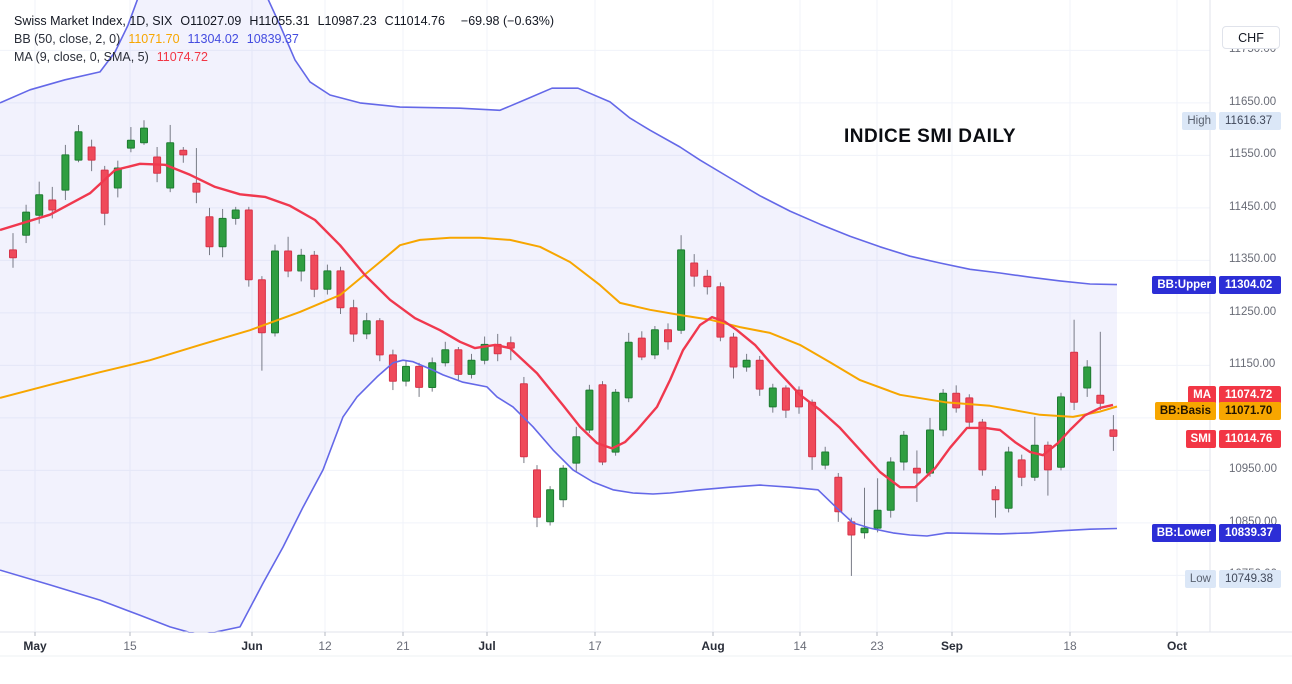 The height and width of the screenshot is (684, 1292). What do you see at coordinates (1253, 259) in the screenshot?
I see `price-tick-label: 11350.00` at bounding box center [1253, 259].